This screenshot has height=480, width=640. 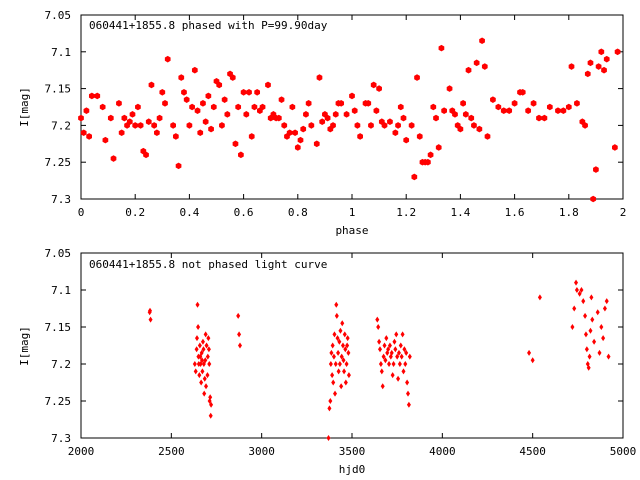 I want to click on x-tick-label: 2000, so click(x=81, y=451).